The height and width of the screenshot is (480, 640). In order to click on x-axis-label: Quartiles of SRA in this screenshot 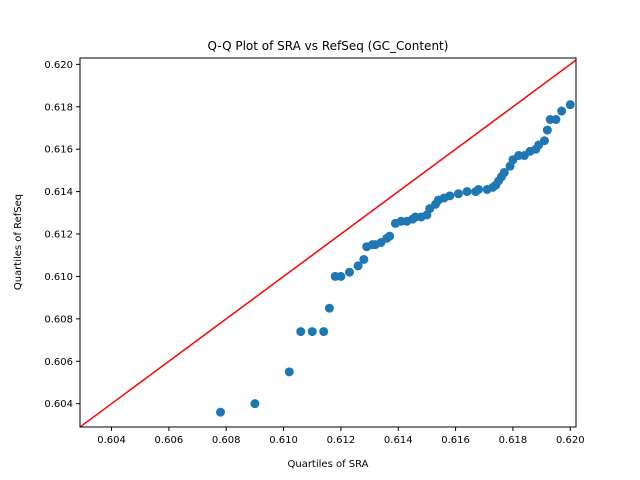, I will do `click(327, 464)`.